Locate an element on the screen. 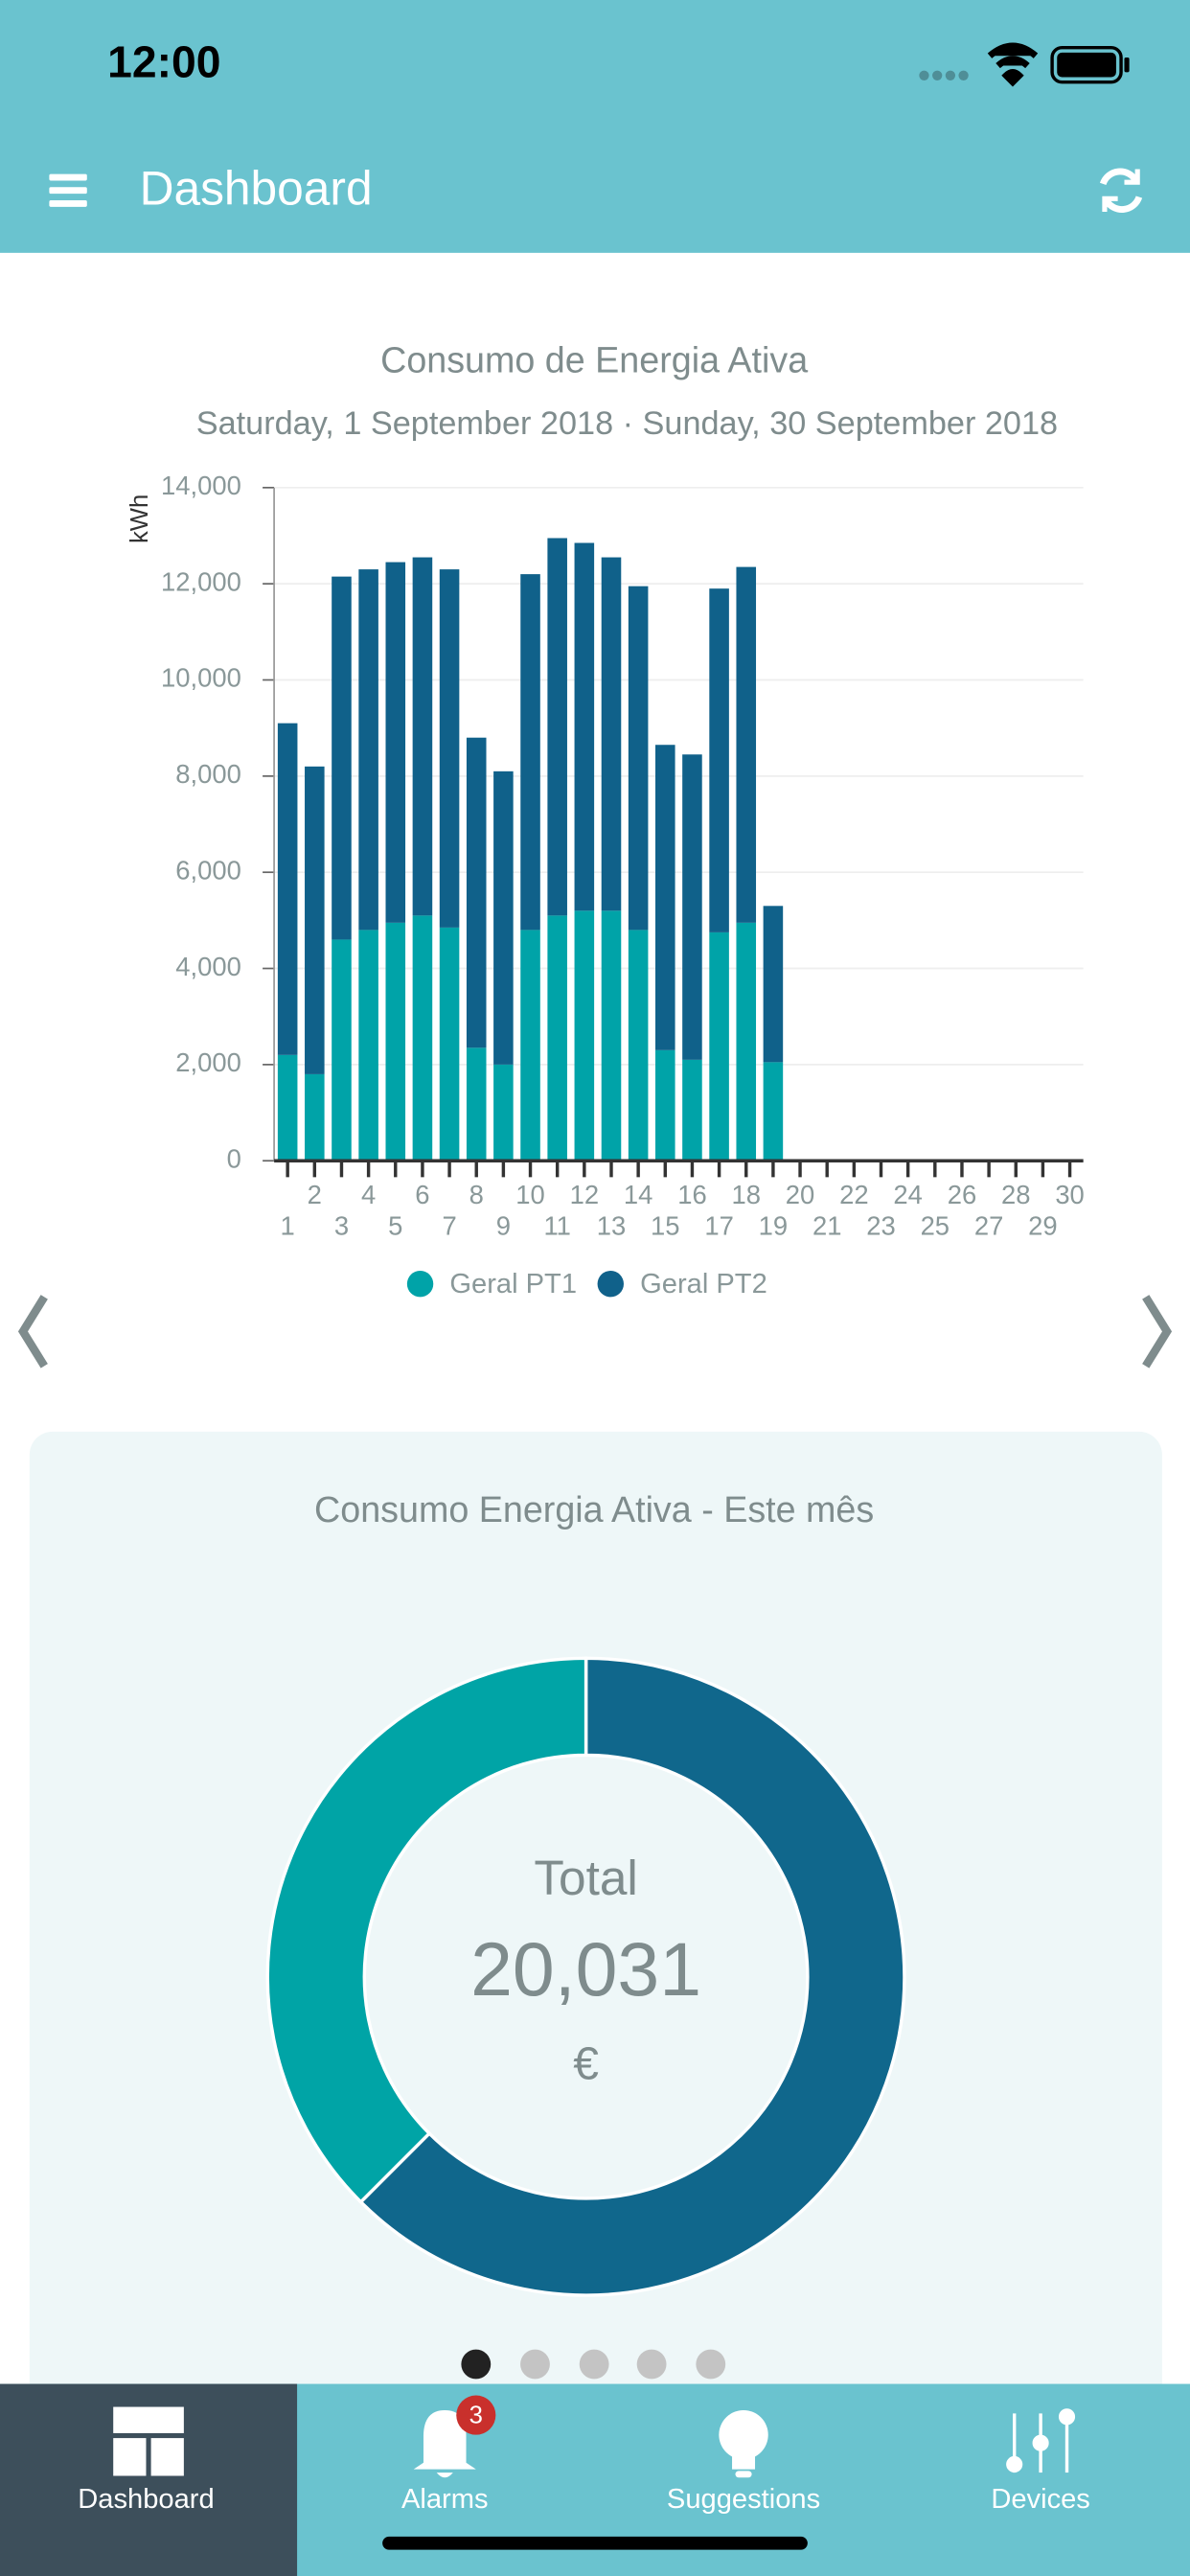 The image size is (1190, 2576). donut-center-label: Total is located at coordinates (586, 1878).